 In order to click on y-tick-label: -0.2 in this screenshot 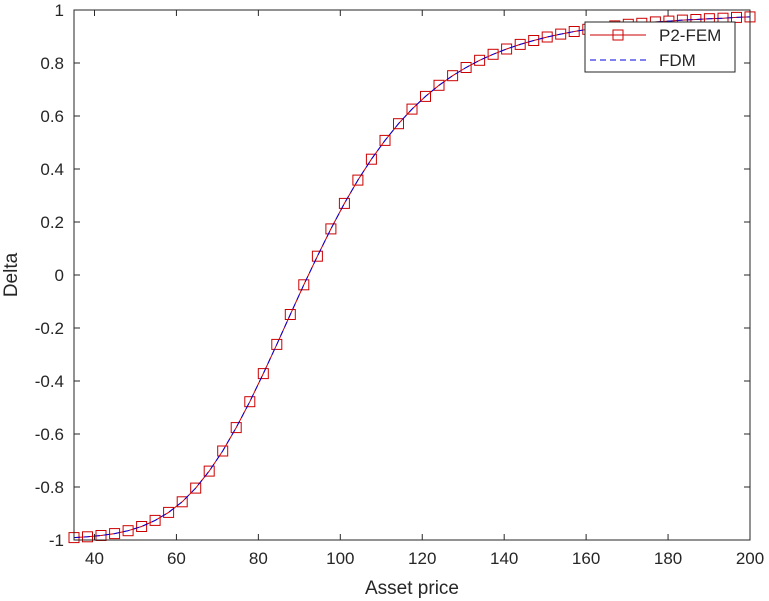, I will do `click(49, 328)`.